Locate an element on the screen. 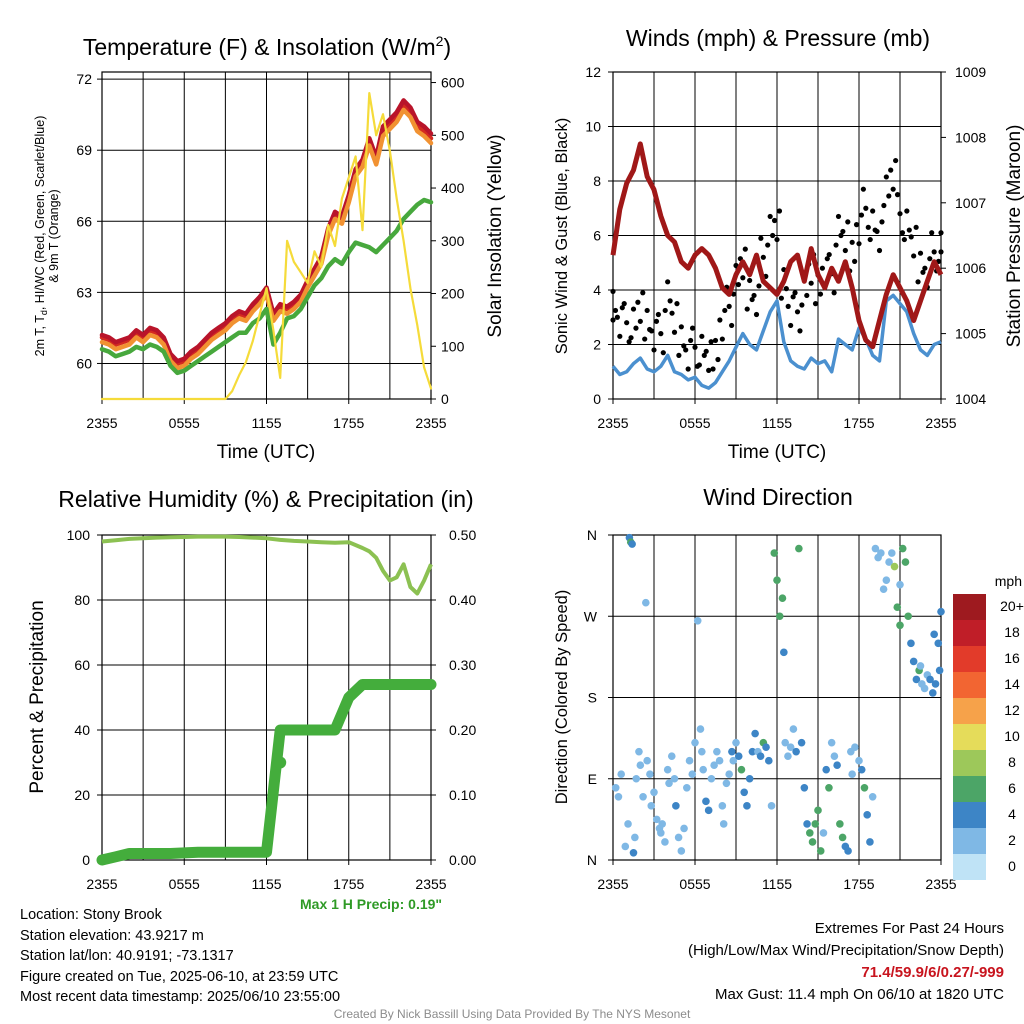 The height and width of the screenshot is (1024, 1024). dir-ylabel-left: Direction (Colored By Speed) is located at coordinates (562, 697).